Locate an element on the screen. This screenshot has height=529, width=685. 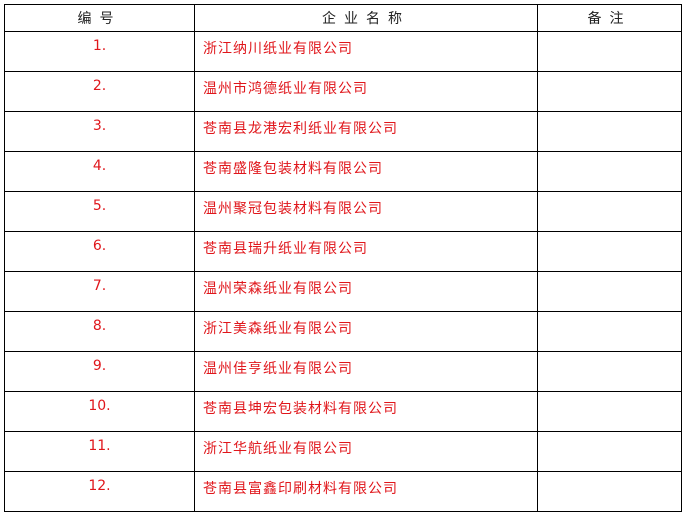
table-row: 3. 苍南县龙港宏利纸业有限公司 is located at coordinates (343, 131).